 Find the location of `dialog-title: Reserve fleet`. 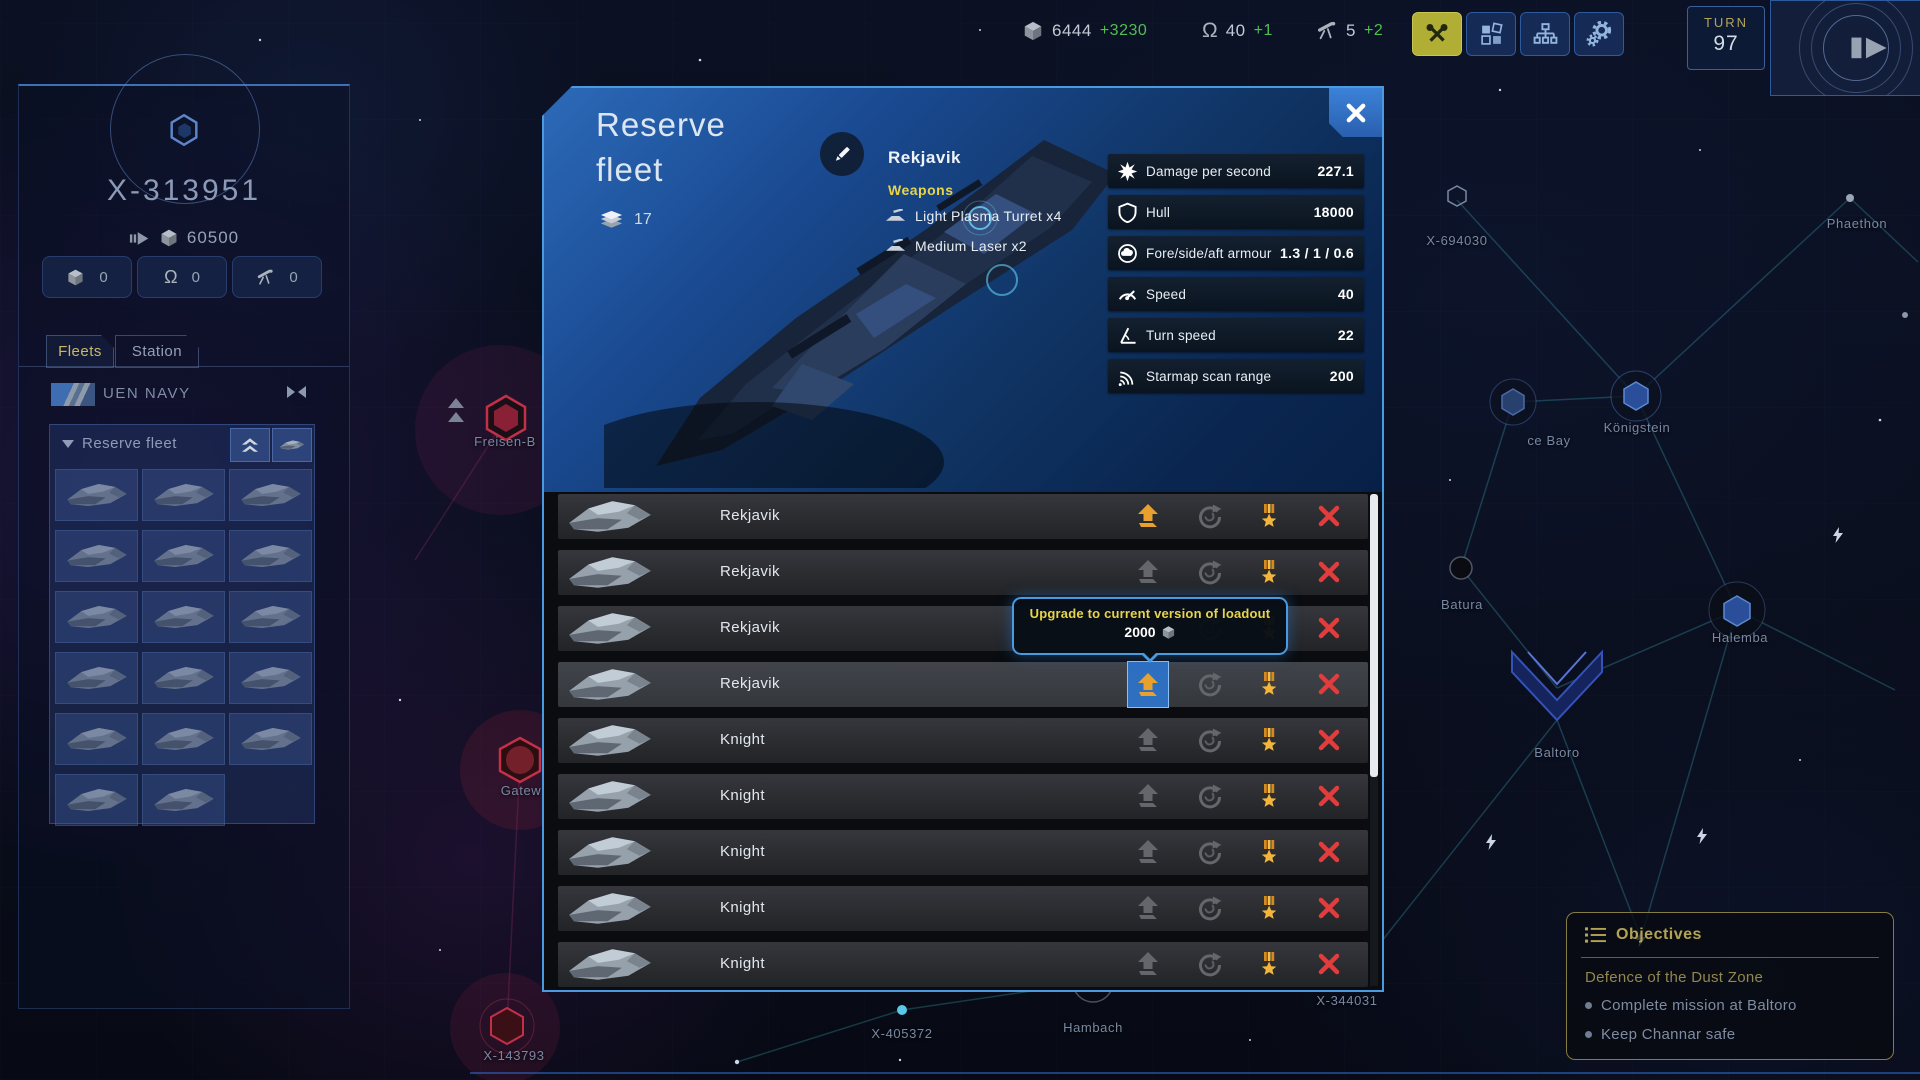

dialog-title: Reserve fleet is located at coordinates (661, 147).